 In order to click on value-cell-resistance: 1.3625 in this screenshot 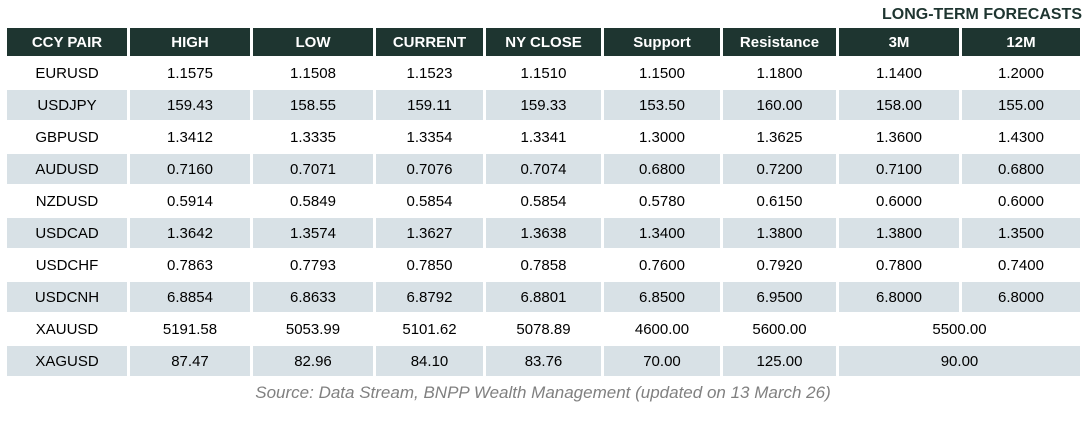, I will do `click(779, 137)`.